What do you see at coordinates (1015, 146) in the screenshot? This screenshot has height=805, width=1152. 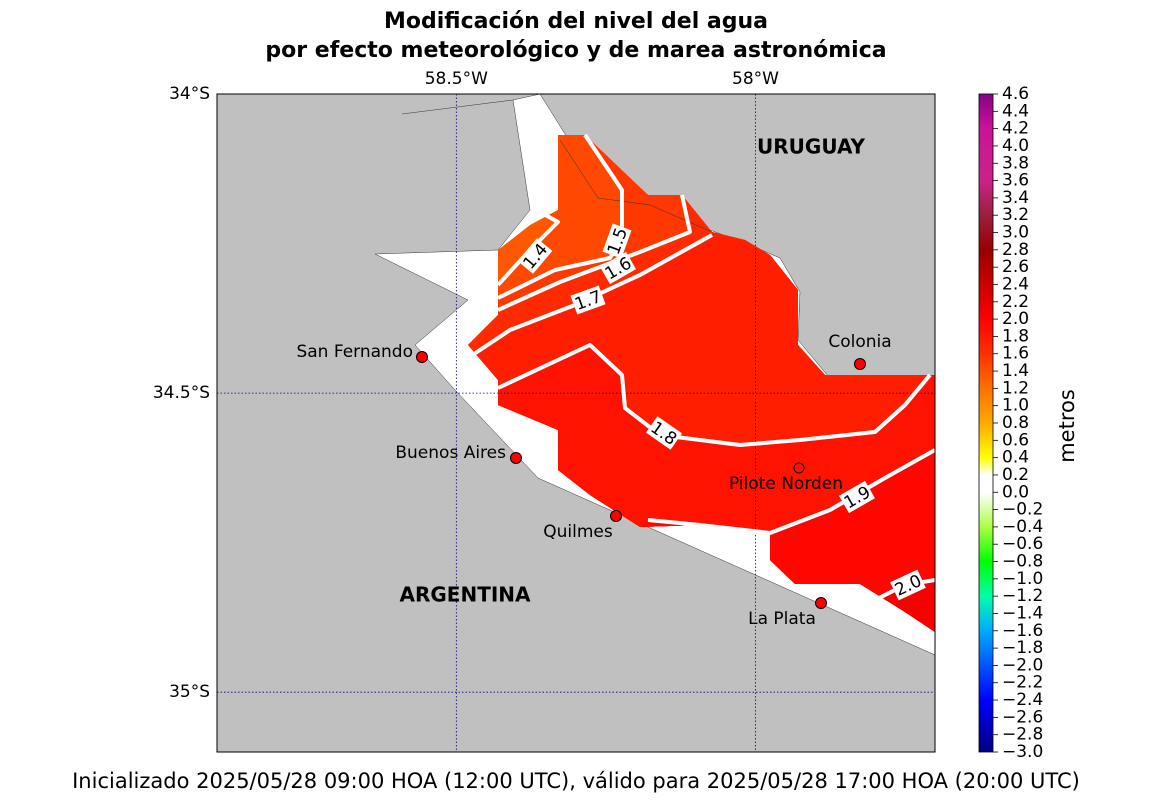 I see `colorbar-tick-label: 4.0` at bounding box center [1015, 146].